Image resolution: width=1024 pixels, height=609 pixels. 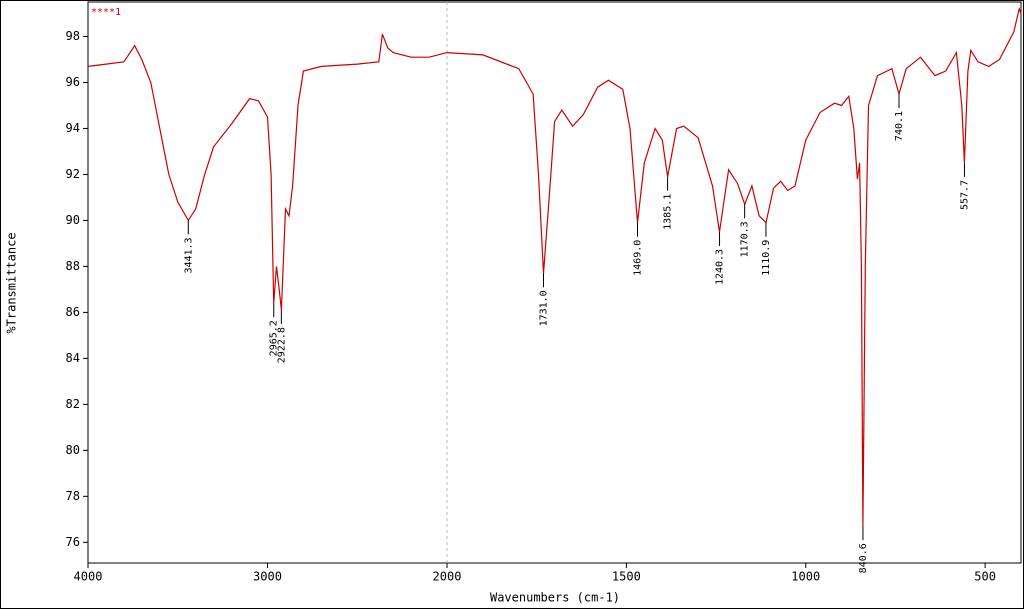 What do you see at coordinates (12, 282) in the screenshot?
I see `y-axis-label: %Transmittance` at bounding box center [12, 282].